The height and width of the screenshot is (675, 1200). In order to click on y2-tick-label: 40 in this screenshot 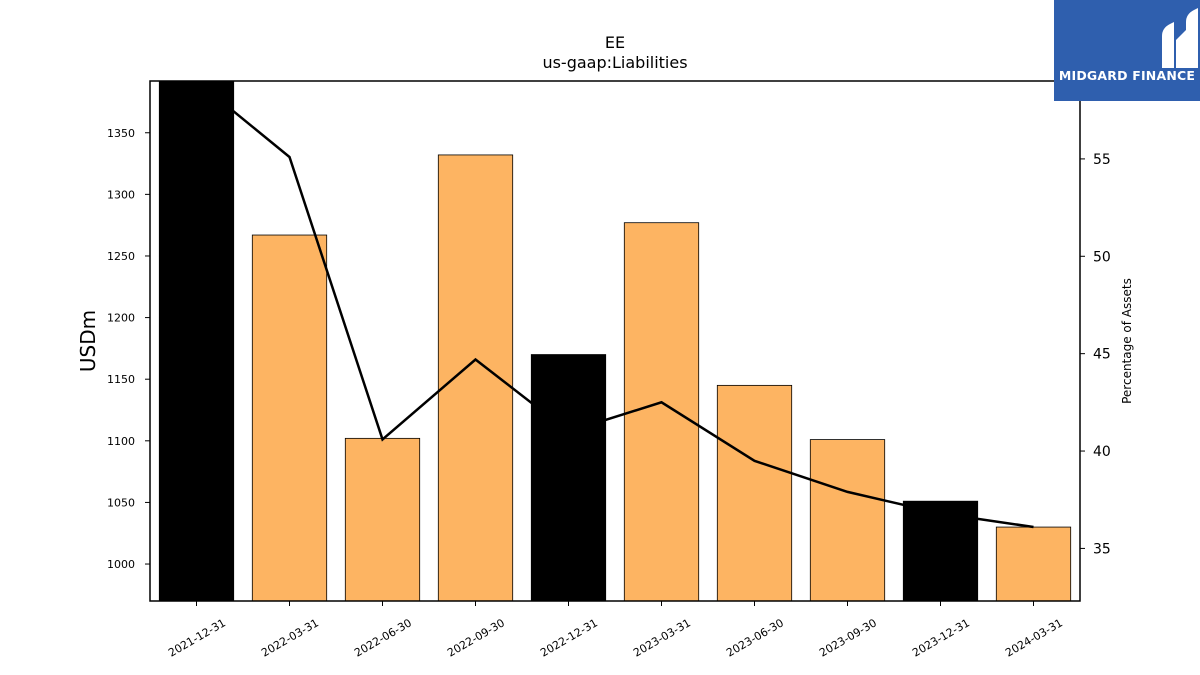, I will do `click(1102, 452)`.